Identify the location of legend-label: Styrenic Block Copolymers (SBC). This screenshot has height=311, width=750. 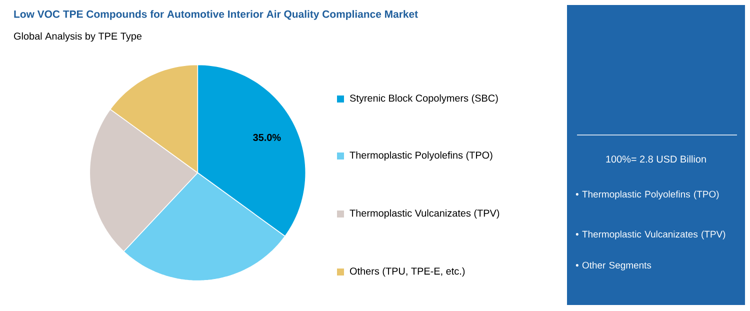
(424, 99).